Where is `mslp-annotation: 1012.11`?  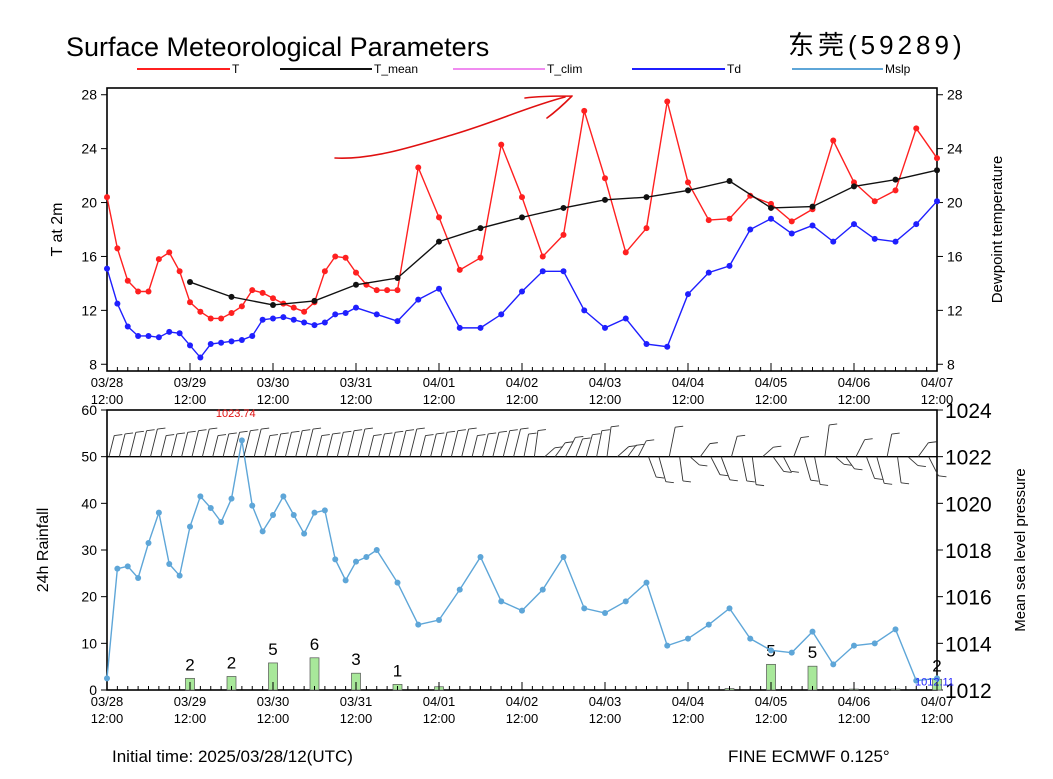
mslp-annotation: 1012.11 is located at coordinates (934, 682).